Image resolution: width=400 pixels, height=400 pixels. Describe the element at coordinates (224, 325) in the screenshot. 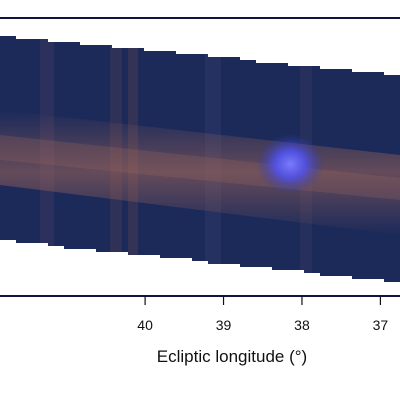

I see `x-tick-label: 39` at that location.